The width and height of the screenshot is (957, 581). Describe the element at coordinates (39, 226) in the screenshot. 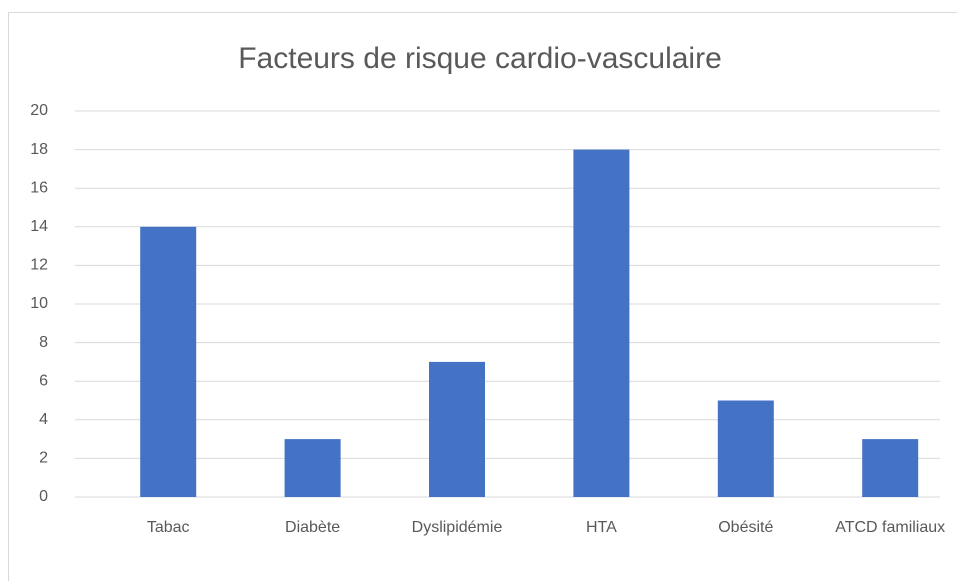

I see `y-tick-label: 14` at that location.